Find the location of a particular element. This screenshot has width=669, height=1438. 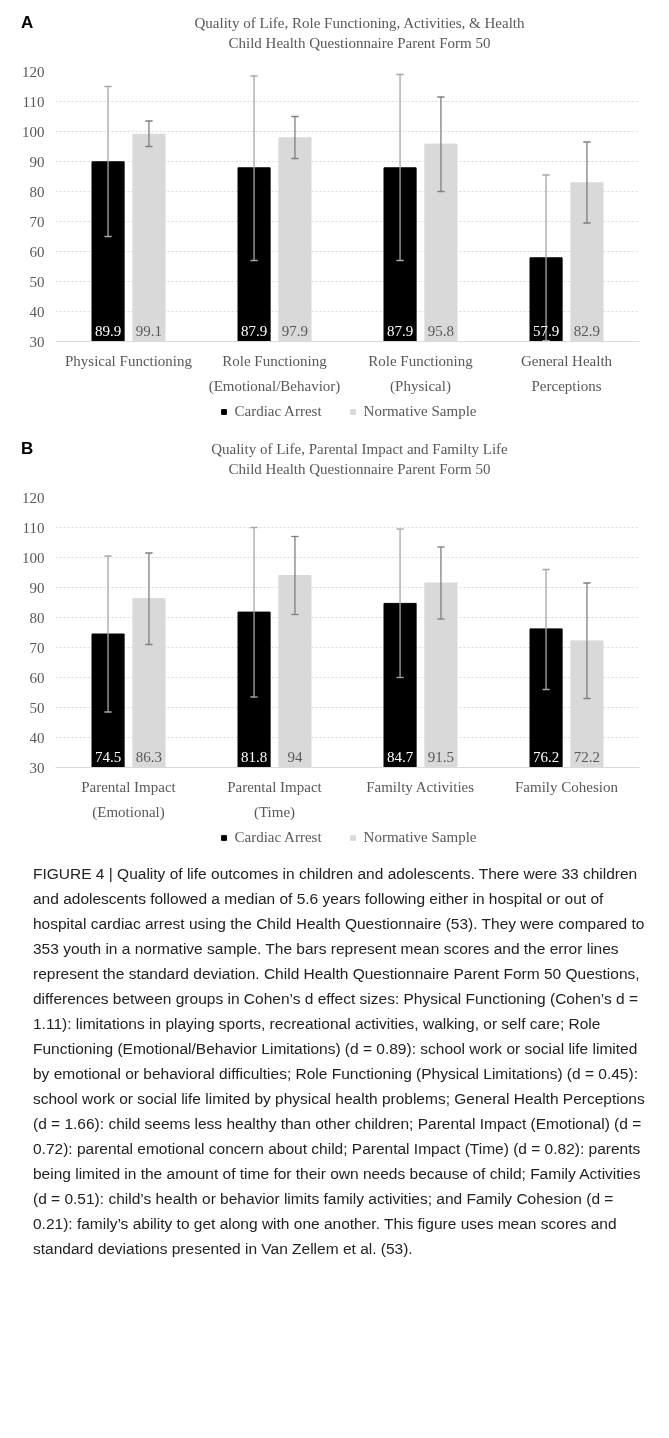

x-tick-label: Family Cohesion is located at coordinates (567, 786).